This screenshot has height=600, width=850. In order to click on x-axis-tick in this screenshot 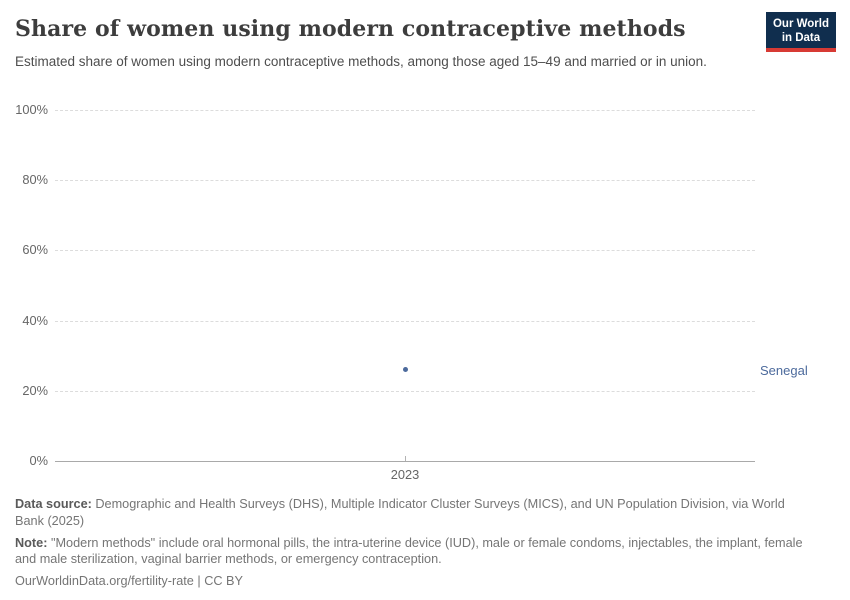, I will do `click(405, 458)`.